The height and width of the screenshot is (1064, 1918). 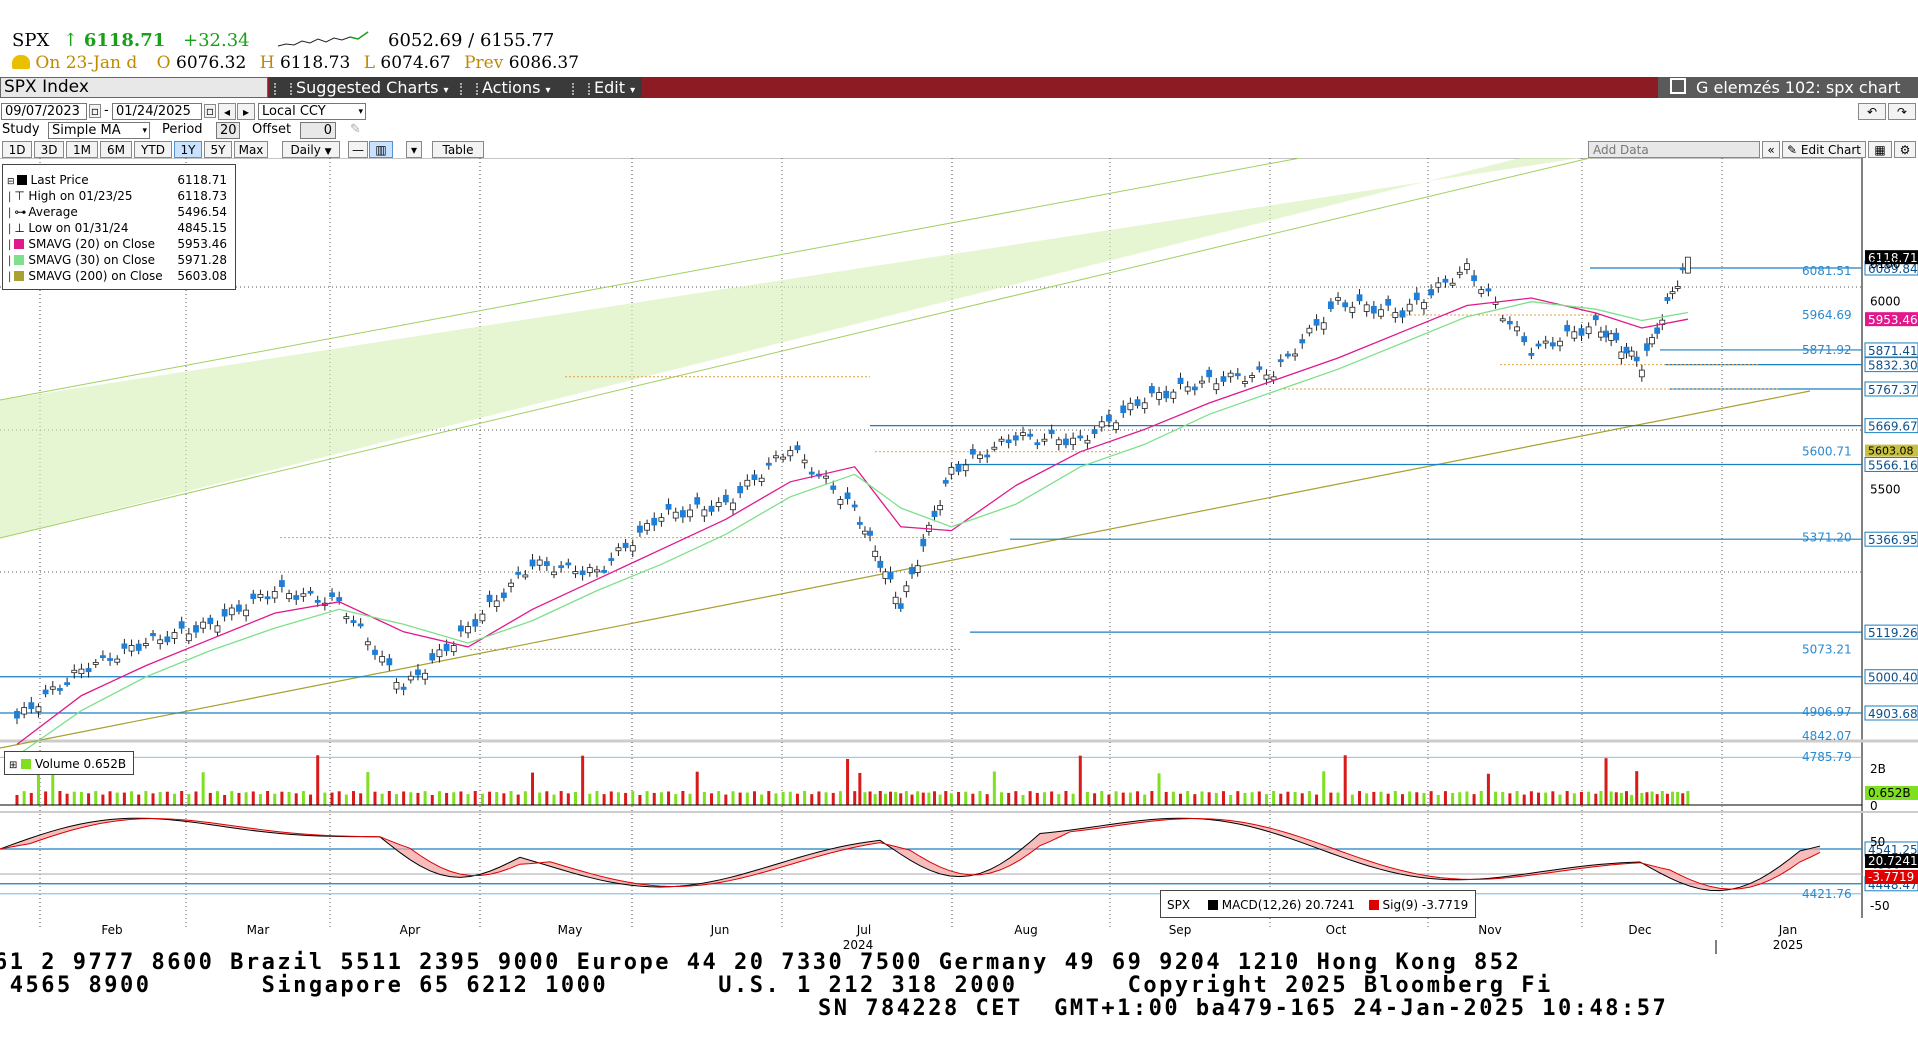 What do you see at coordinates (218, 149) in the screenshot?
I see `range-button-5y: 5Y` at bounding box center [218, 149].